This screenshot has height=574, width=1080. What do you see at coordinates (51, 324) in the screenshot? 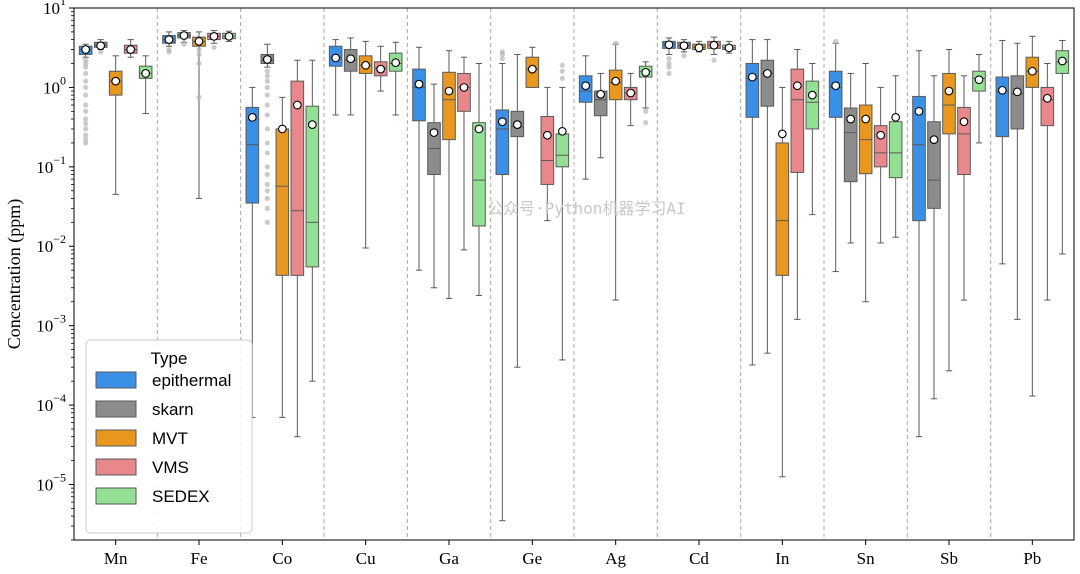
I see `y-tick-label: 10⁻³` at bounding box center [51, 324].